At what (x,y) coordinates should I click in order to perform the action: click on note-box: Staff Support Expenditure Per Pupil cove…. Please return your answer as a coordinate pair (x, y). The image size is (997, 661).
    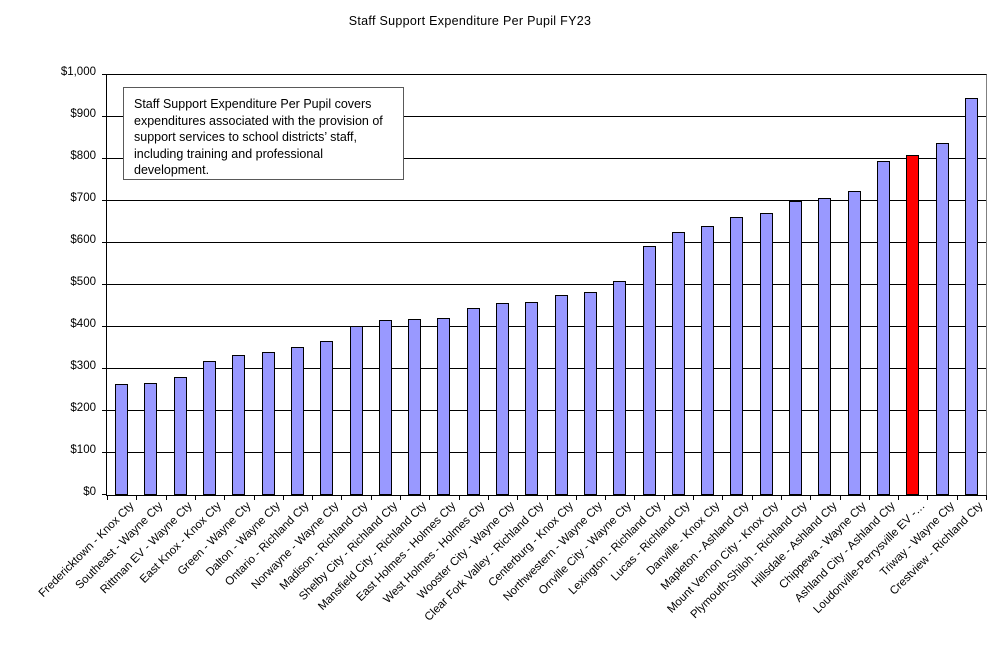
    Looking at the image, I should click on (263, 133).